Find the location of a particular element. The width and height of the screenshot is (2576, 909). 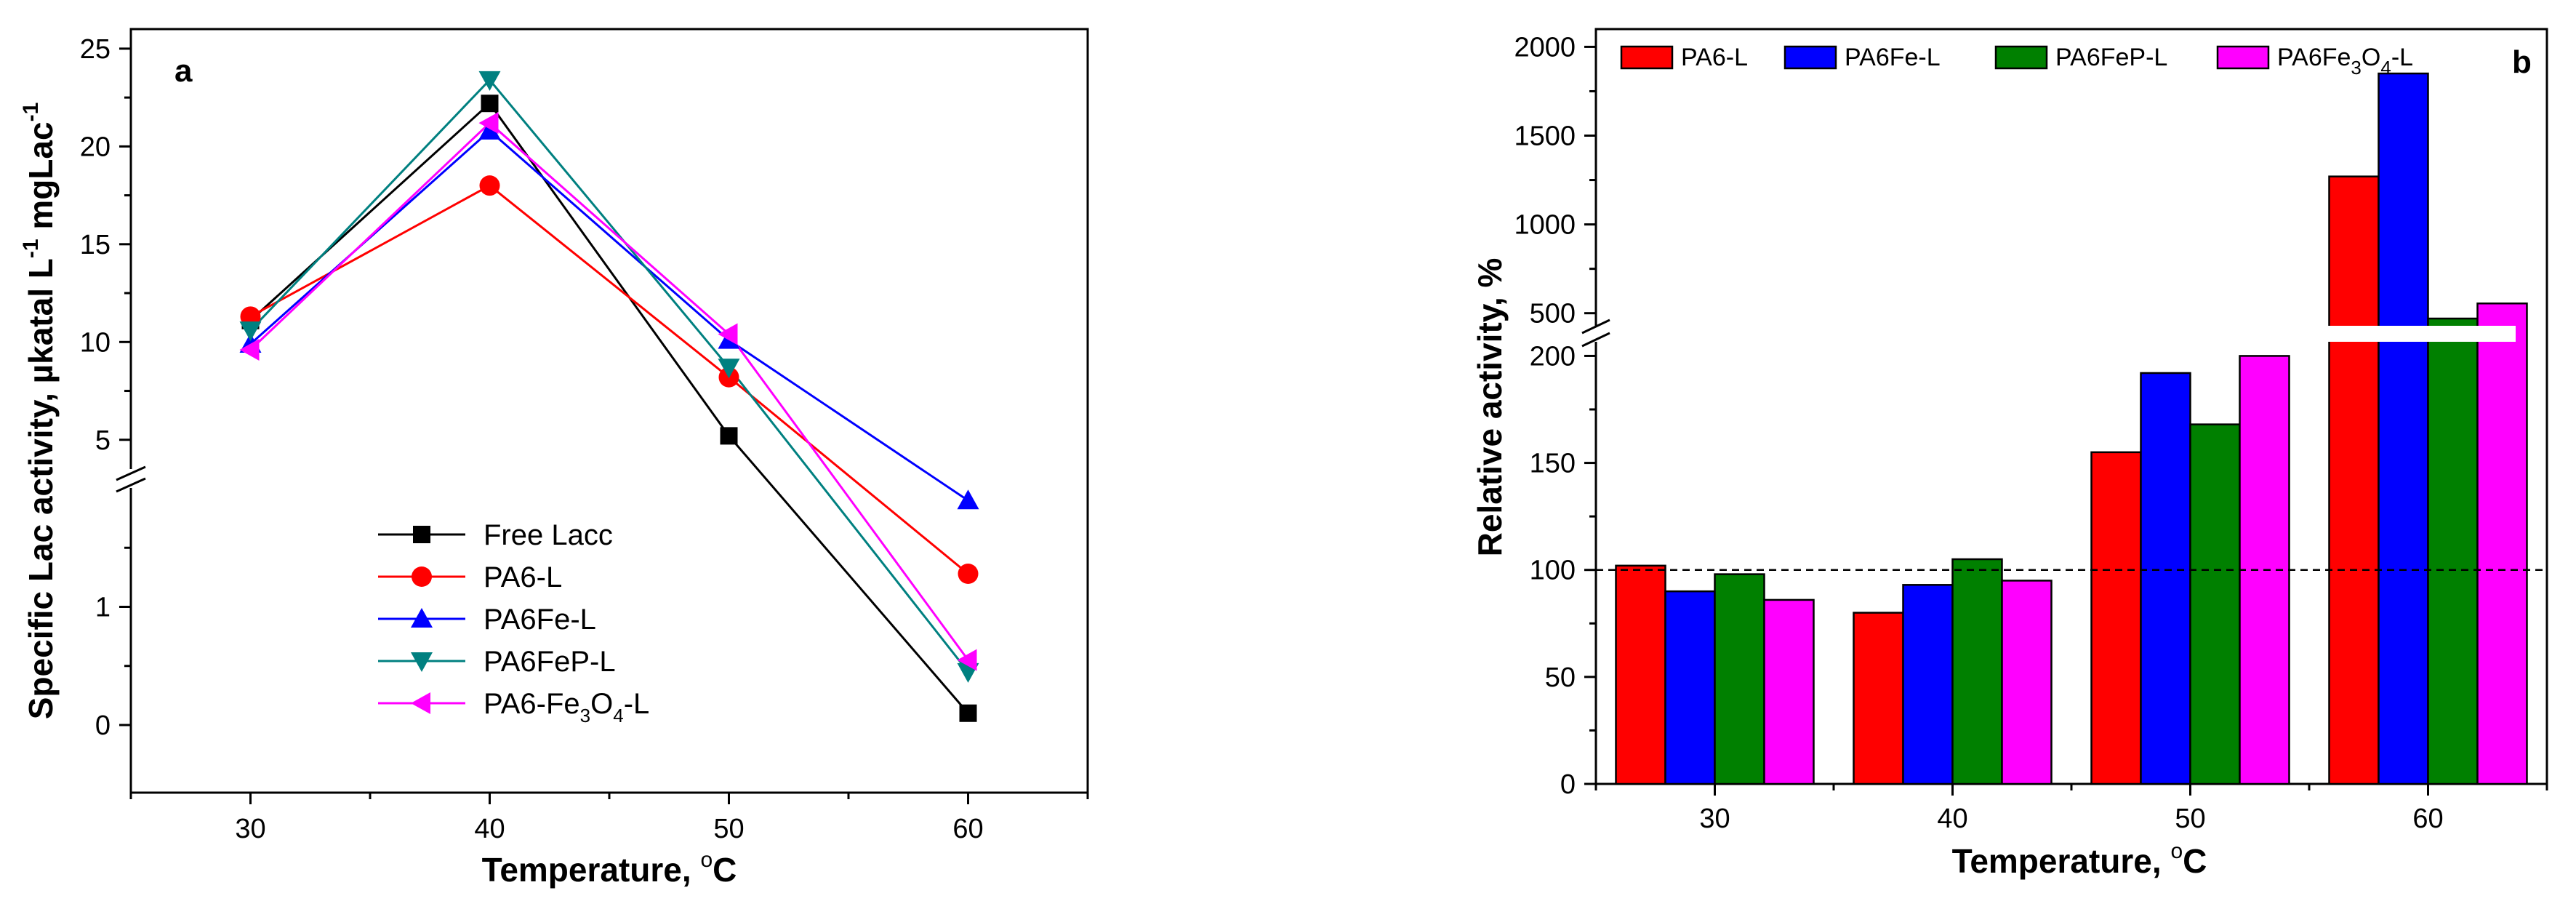

panel-a-legend: Free Lacc PA6-L PA6Fe-L PA6FeP-L PA6-Fe3O4-L is located at coordinates (514, 622).